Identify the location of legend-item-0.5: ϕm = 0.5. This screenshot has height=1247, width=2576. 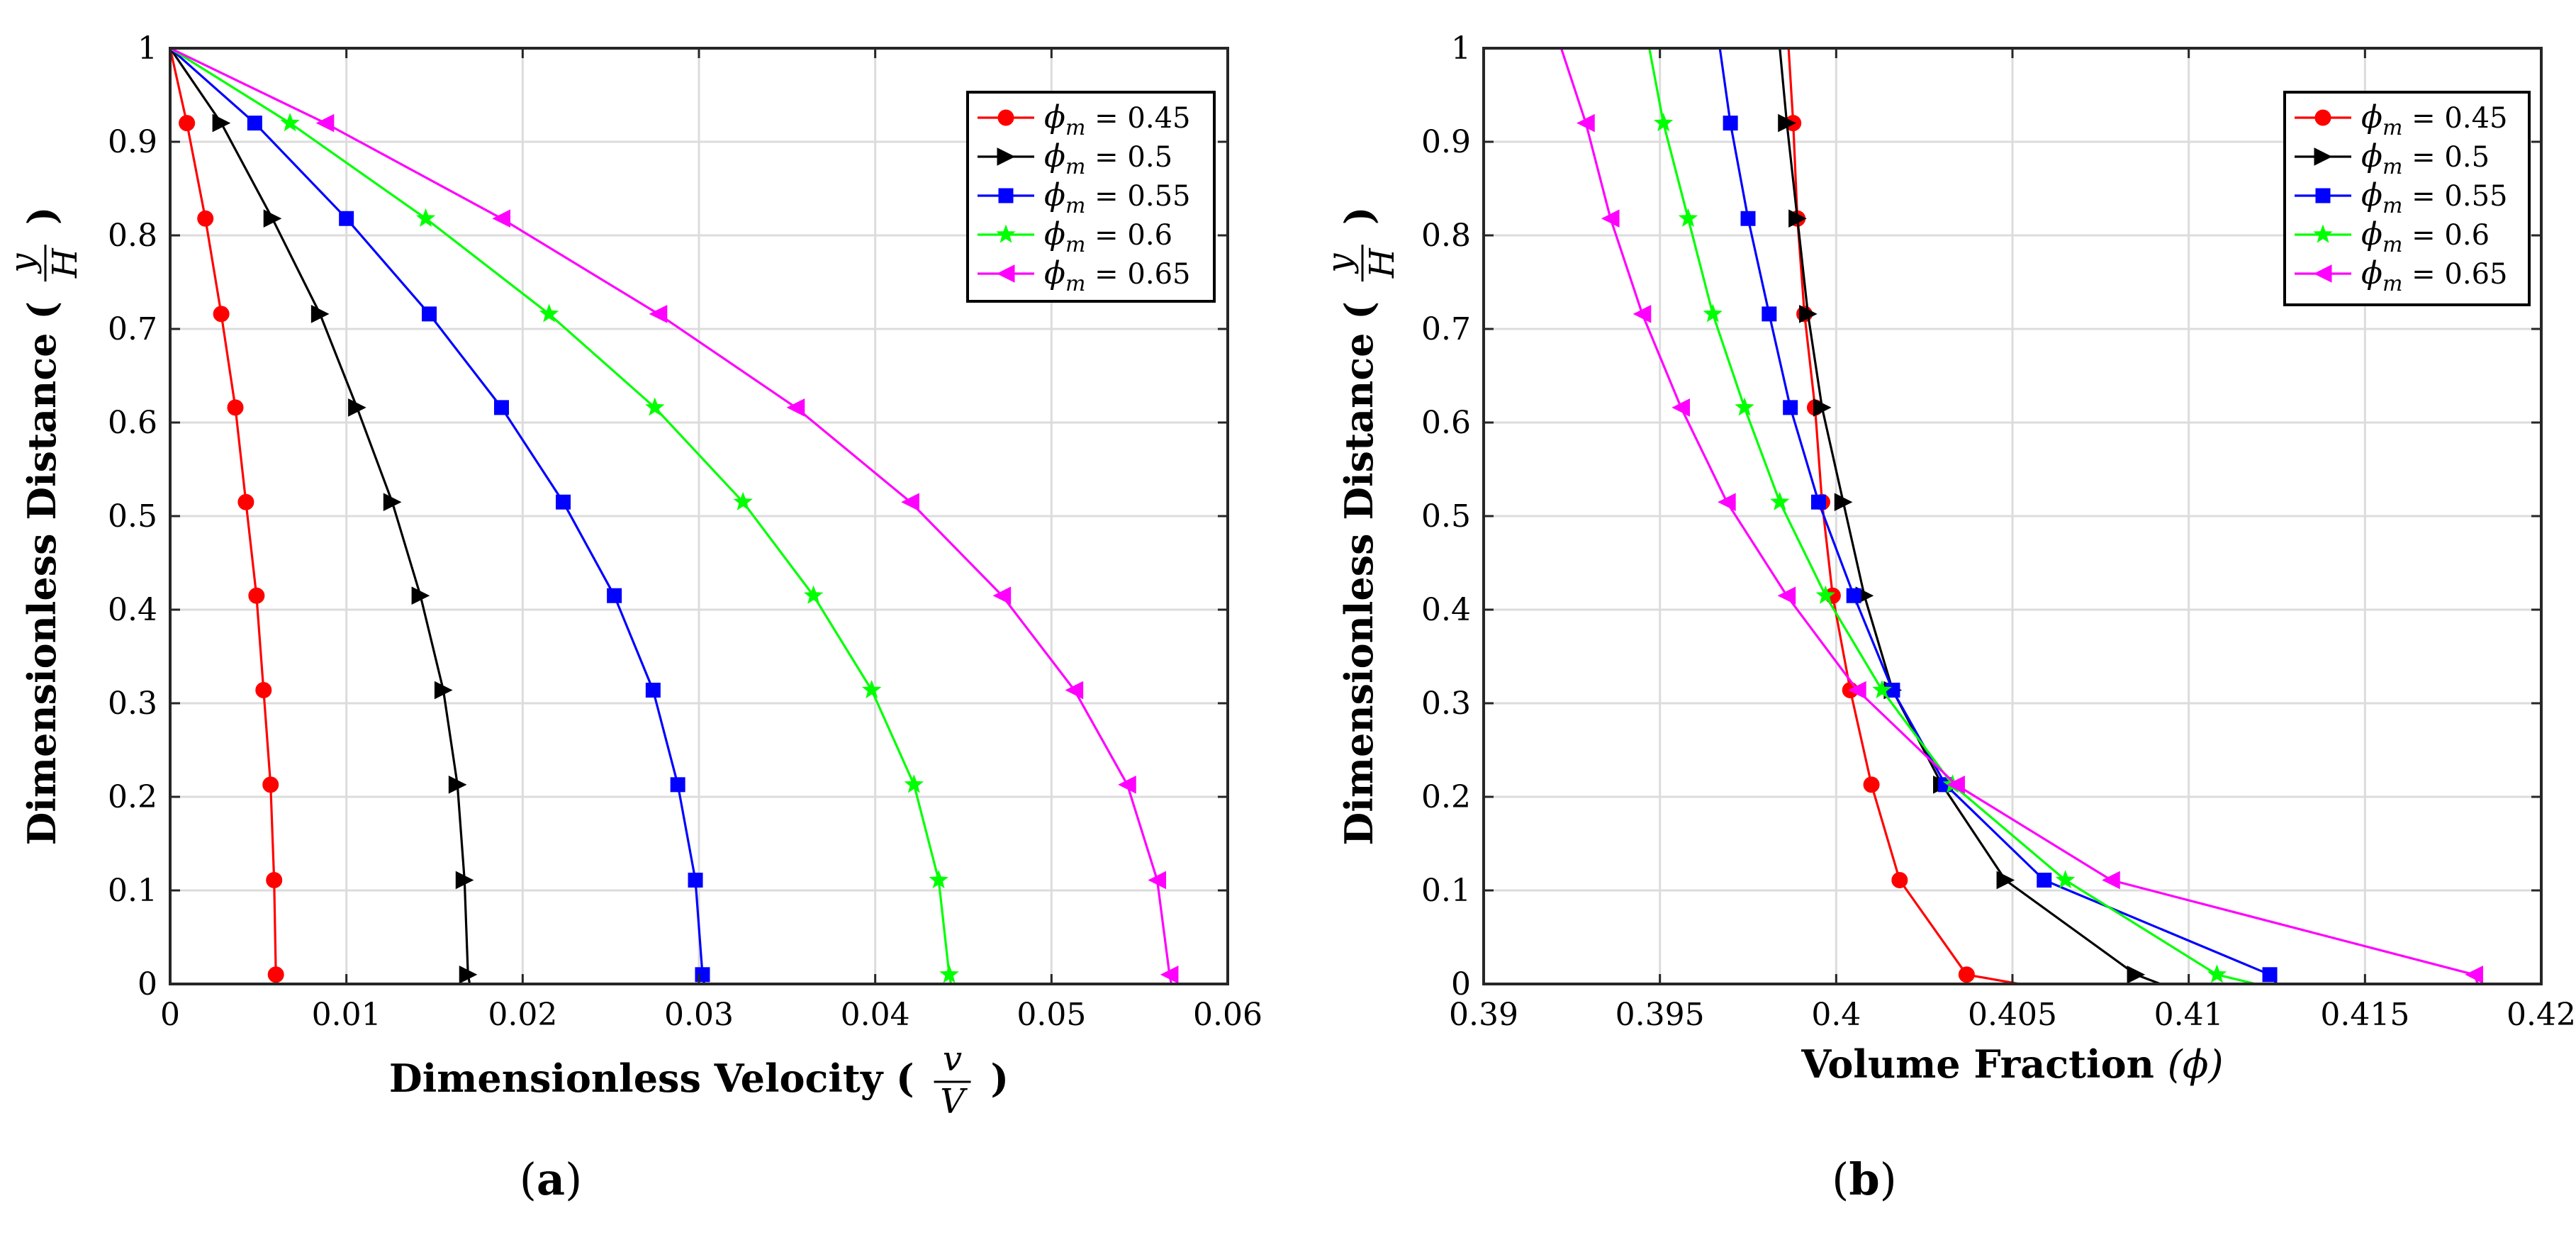
(2393, 158).